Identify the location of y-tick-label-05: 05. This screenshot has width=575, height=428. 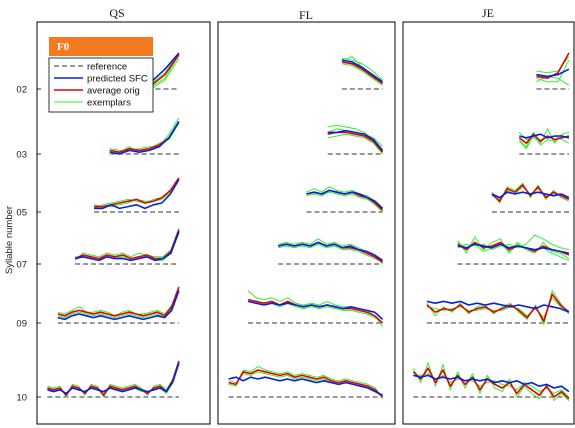
(21, 213).